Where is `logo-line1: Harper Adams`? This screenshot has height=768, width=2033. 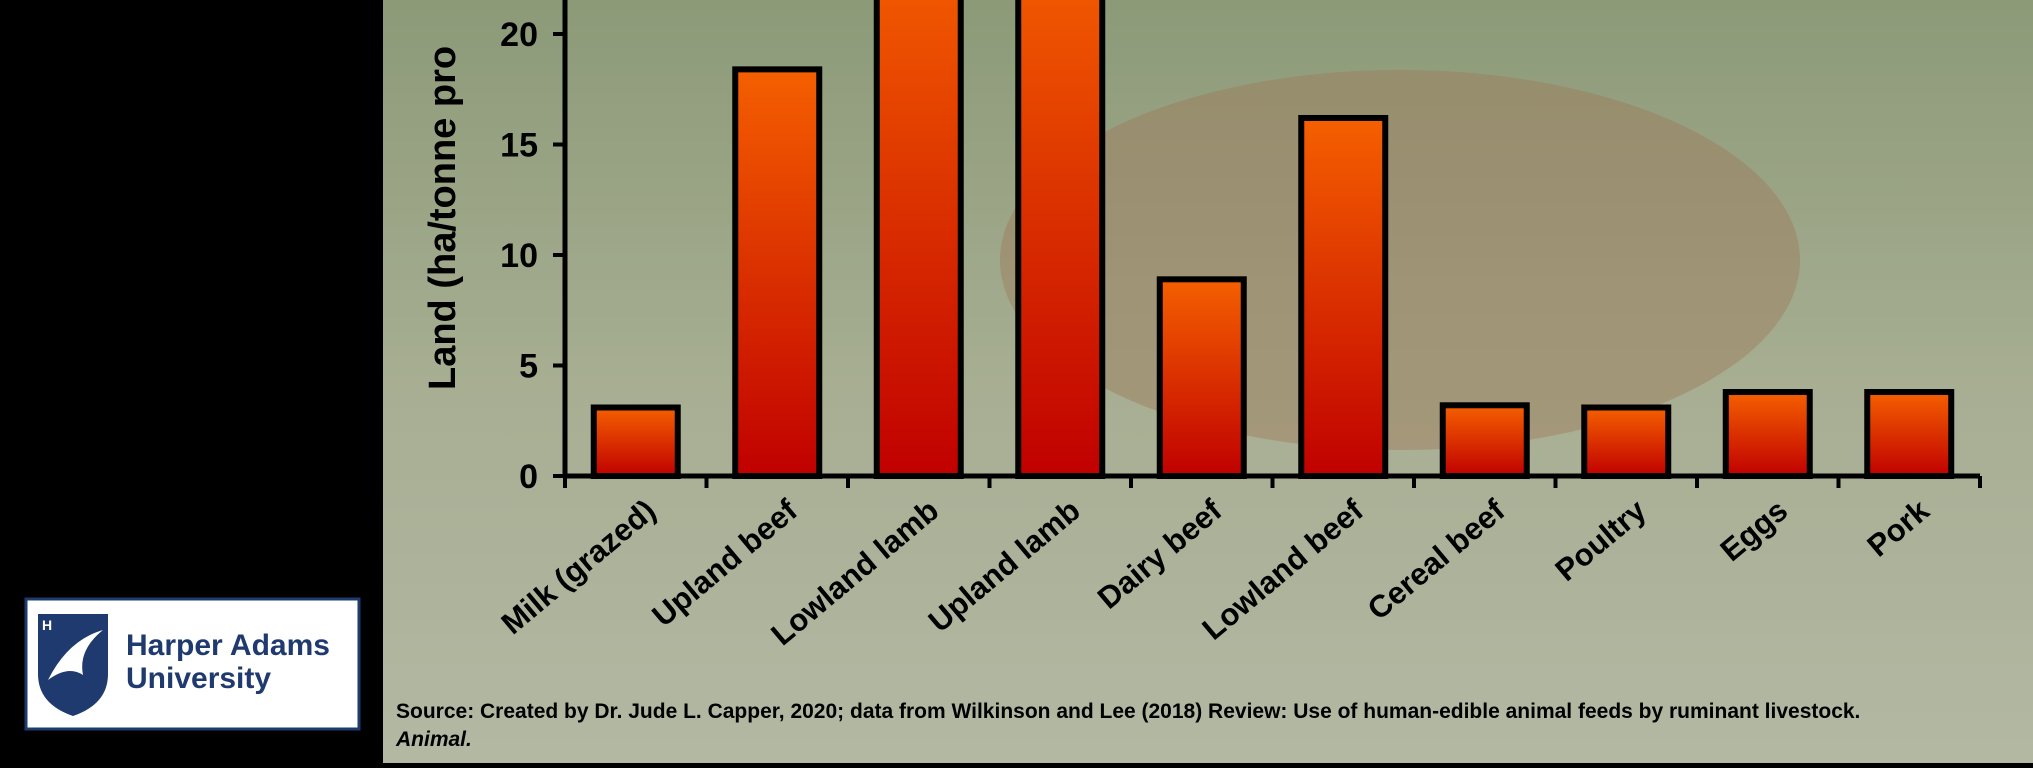 logo-line1: Harper Adams is located at coordinates (228, 645).